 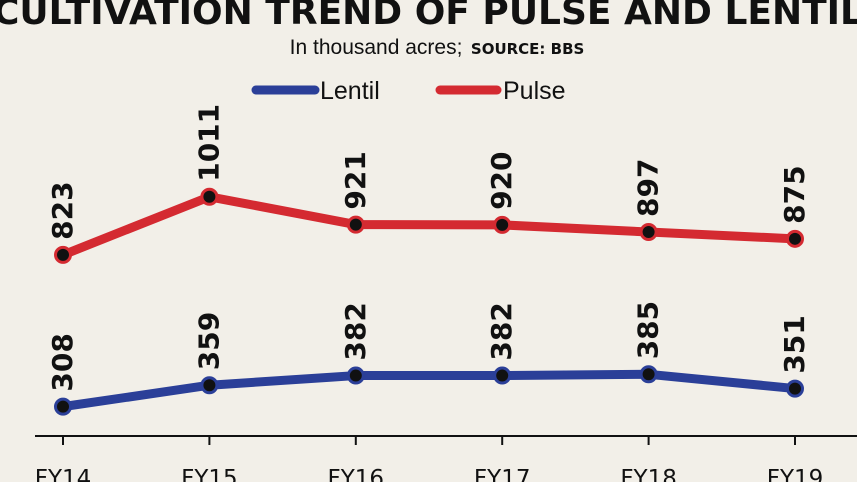 I want to click on x-tick-label: FY16, so click(x=356, y=474).